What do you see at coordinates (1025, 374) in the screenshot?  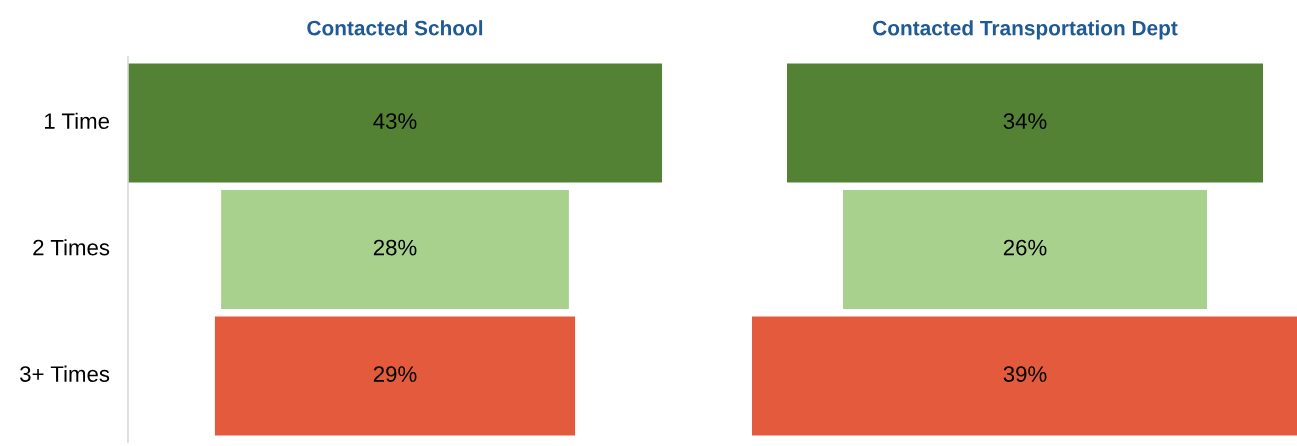 I see `data-label: 39%` at bounding box center [1025, 374].